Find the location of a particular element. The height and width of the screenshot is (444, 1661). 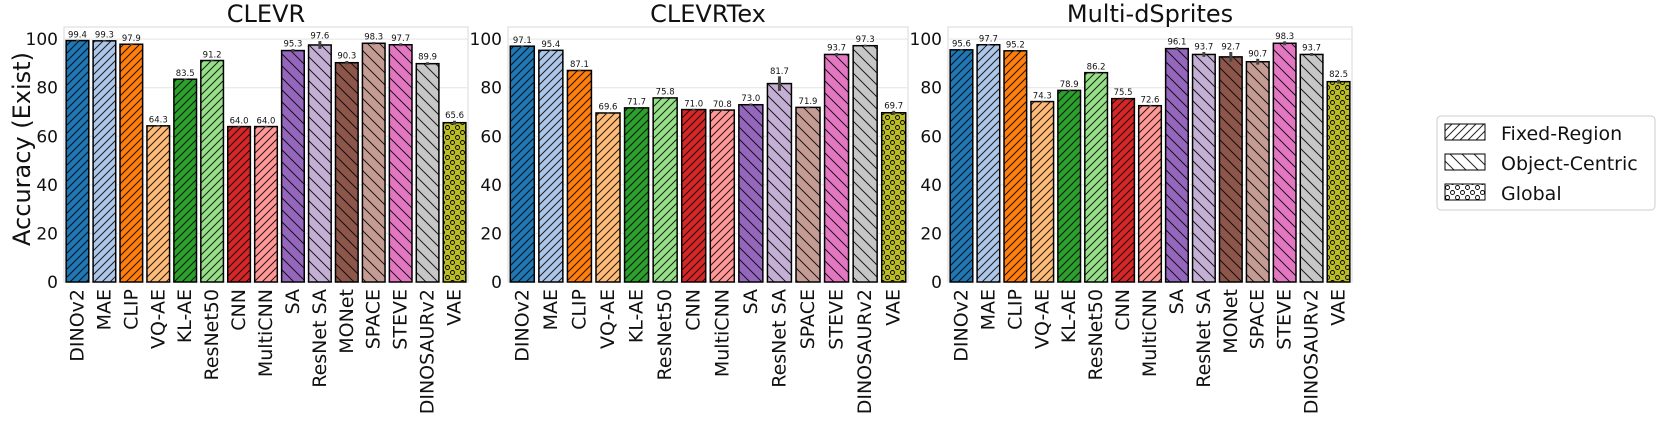

data-label: 65.6 is located at coordinates (454, 116).